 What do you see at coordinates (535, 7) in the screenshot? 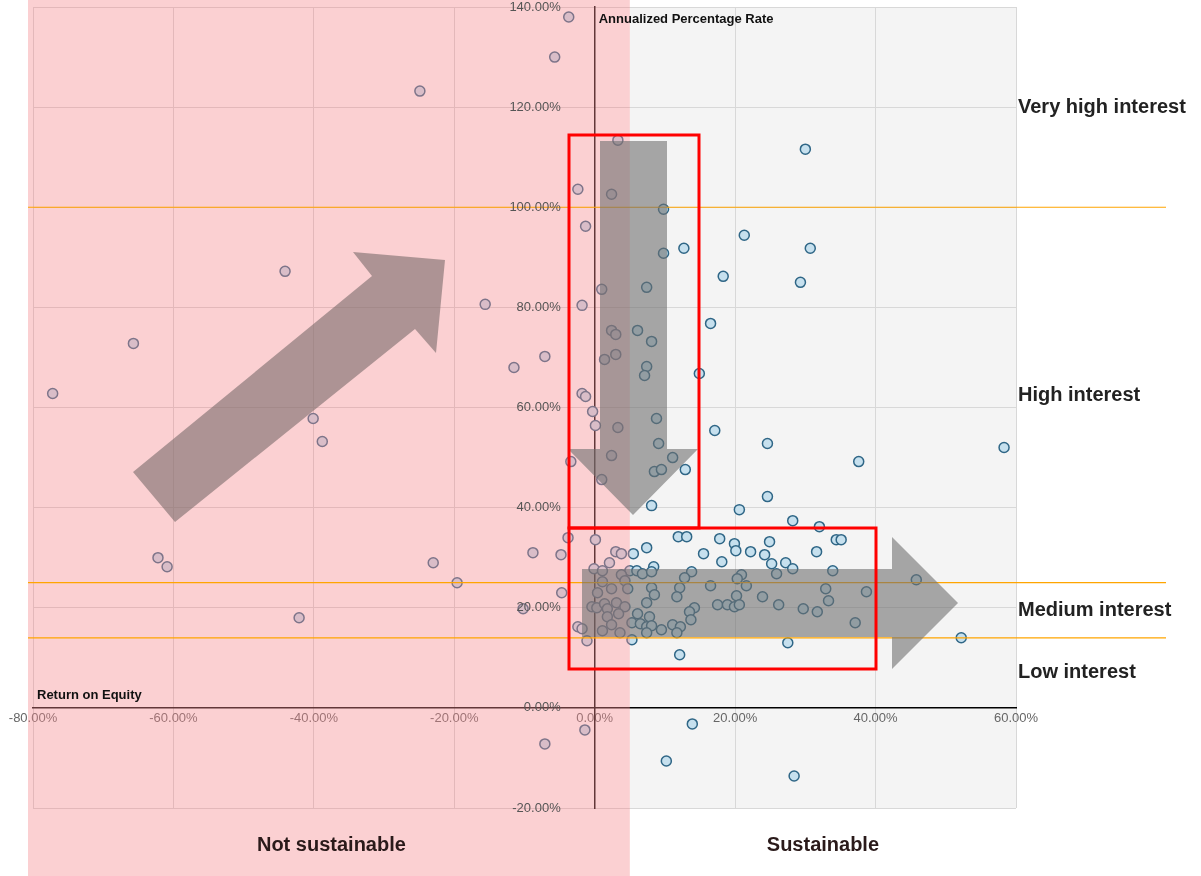
I see `y-tick-label: 140.00%` at bounding box center [535, 7].